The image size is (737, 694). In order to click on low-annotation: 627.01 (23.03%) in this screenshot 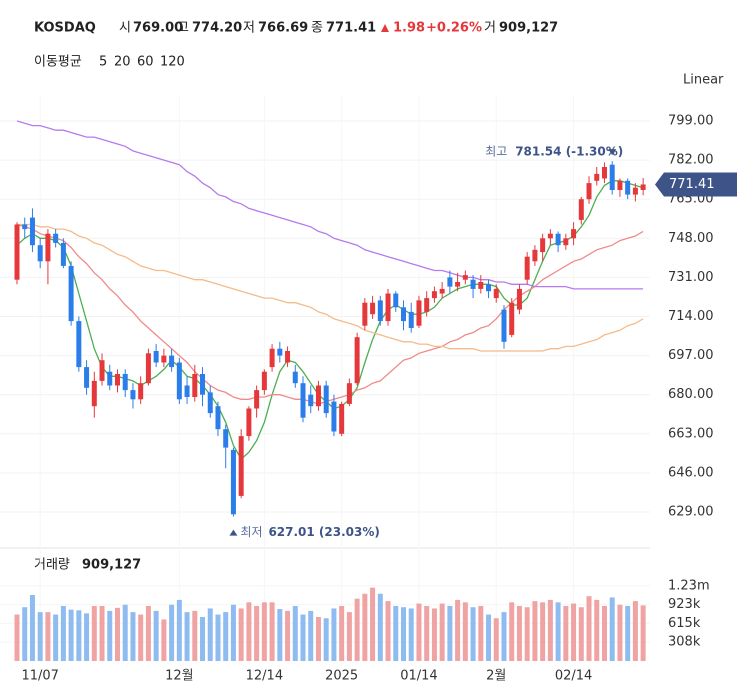, I will do `click(323, 532)`.